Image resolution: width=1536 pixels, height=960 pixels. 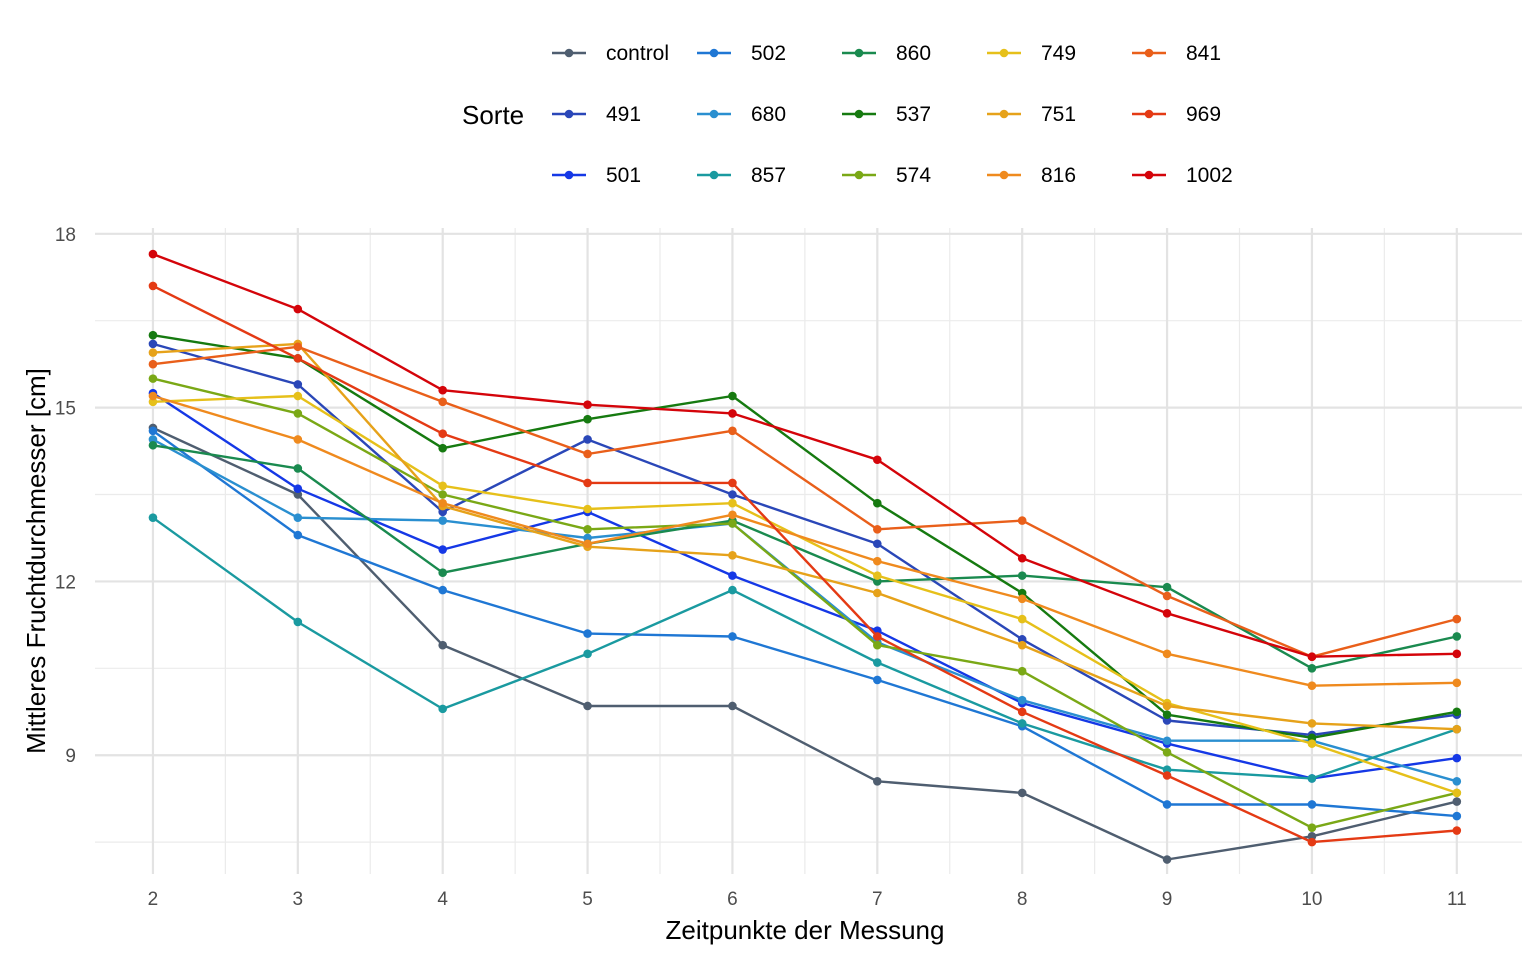 I want to click on legend-item-857: 857, so click(x=741, y=175).